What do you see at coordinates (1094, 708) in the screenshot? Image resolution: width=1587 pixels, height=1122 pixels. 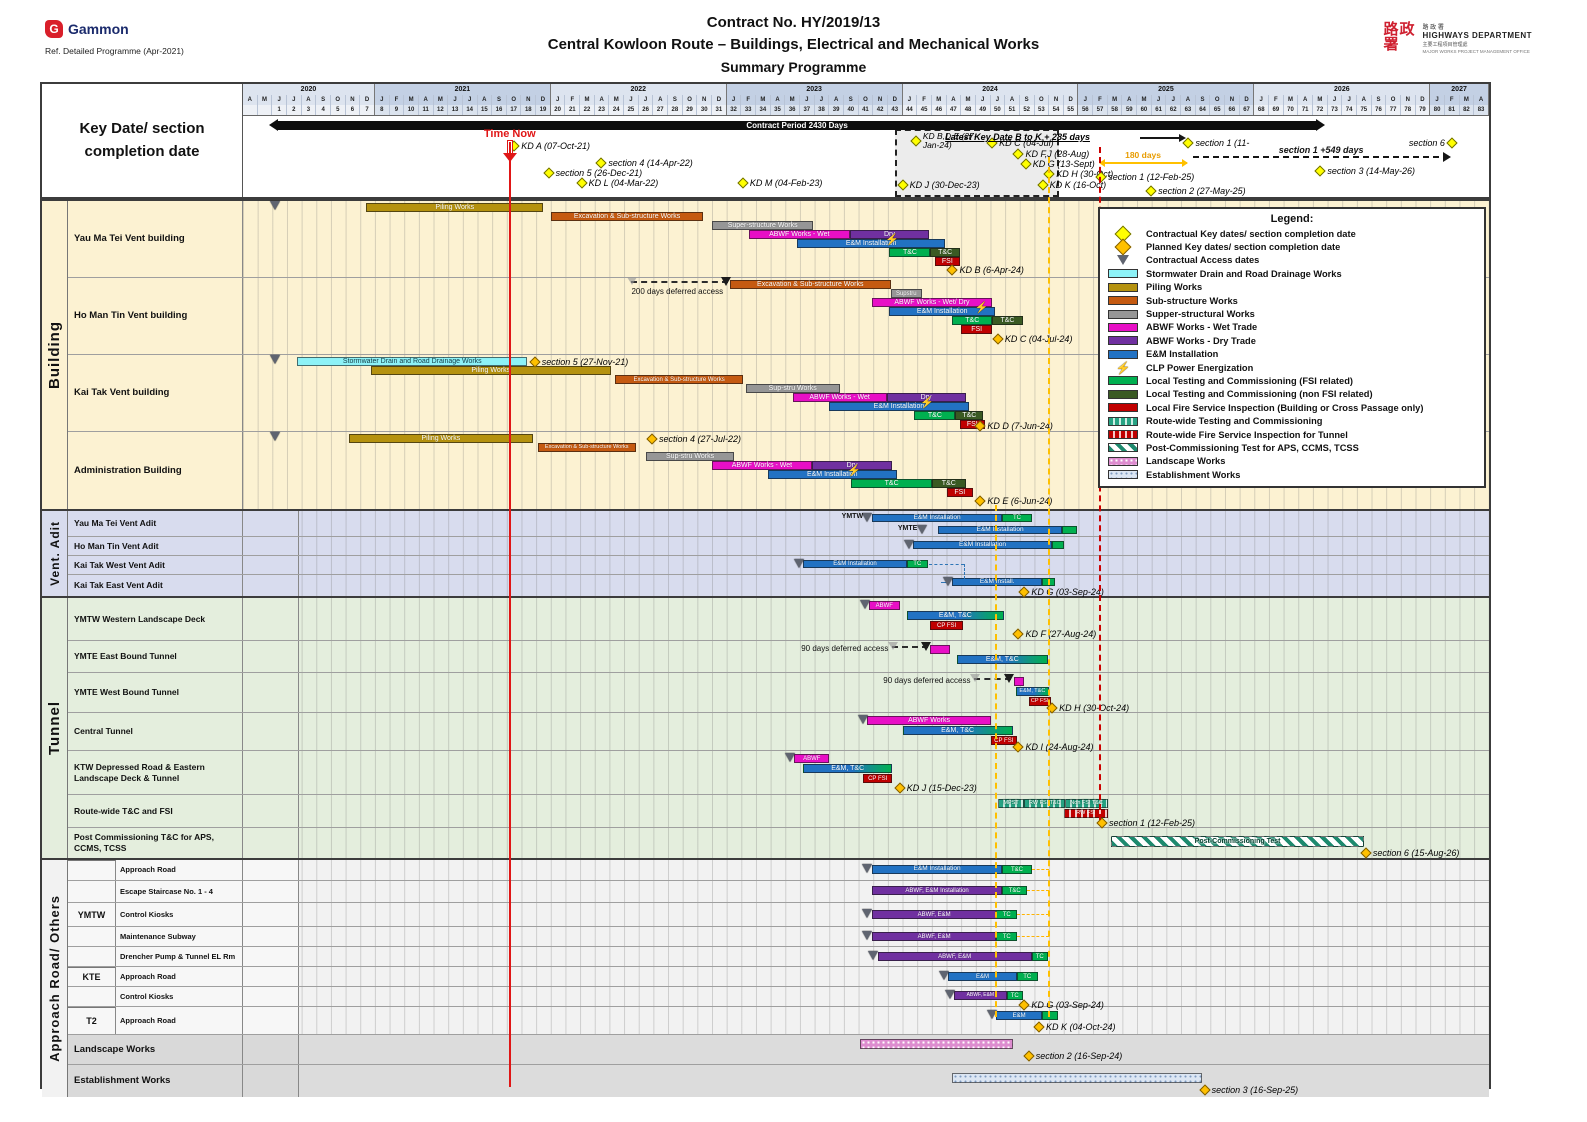 I see `milestone-label: KD H (30-Oct-24)` at bounding box center [1094, 708].